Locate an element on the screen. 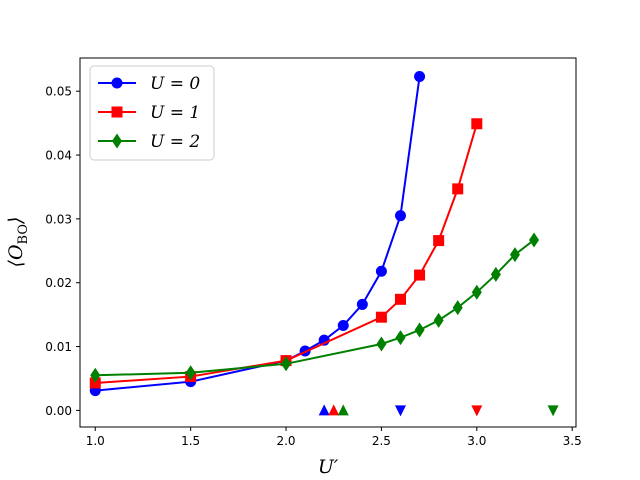 The height and width of the screenshot is (480, 640). threshold-layer is located at coordinates (438, 410).